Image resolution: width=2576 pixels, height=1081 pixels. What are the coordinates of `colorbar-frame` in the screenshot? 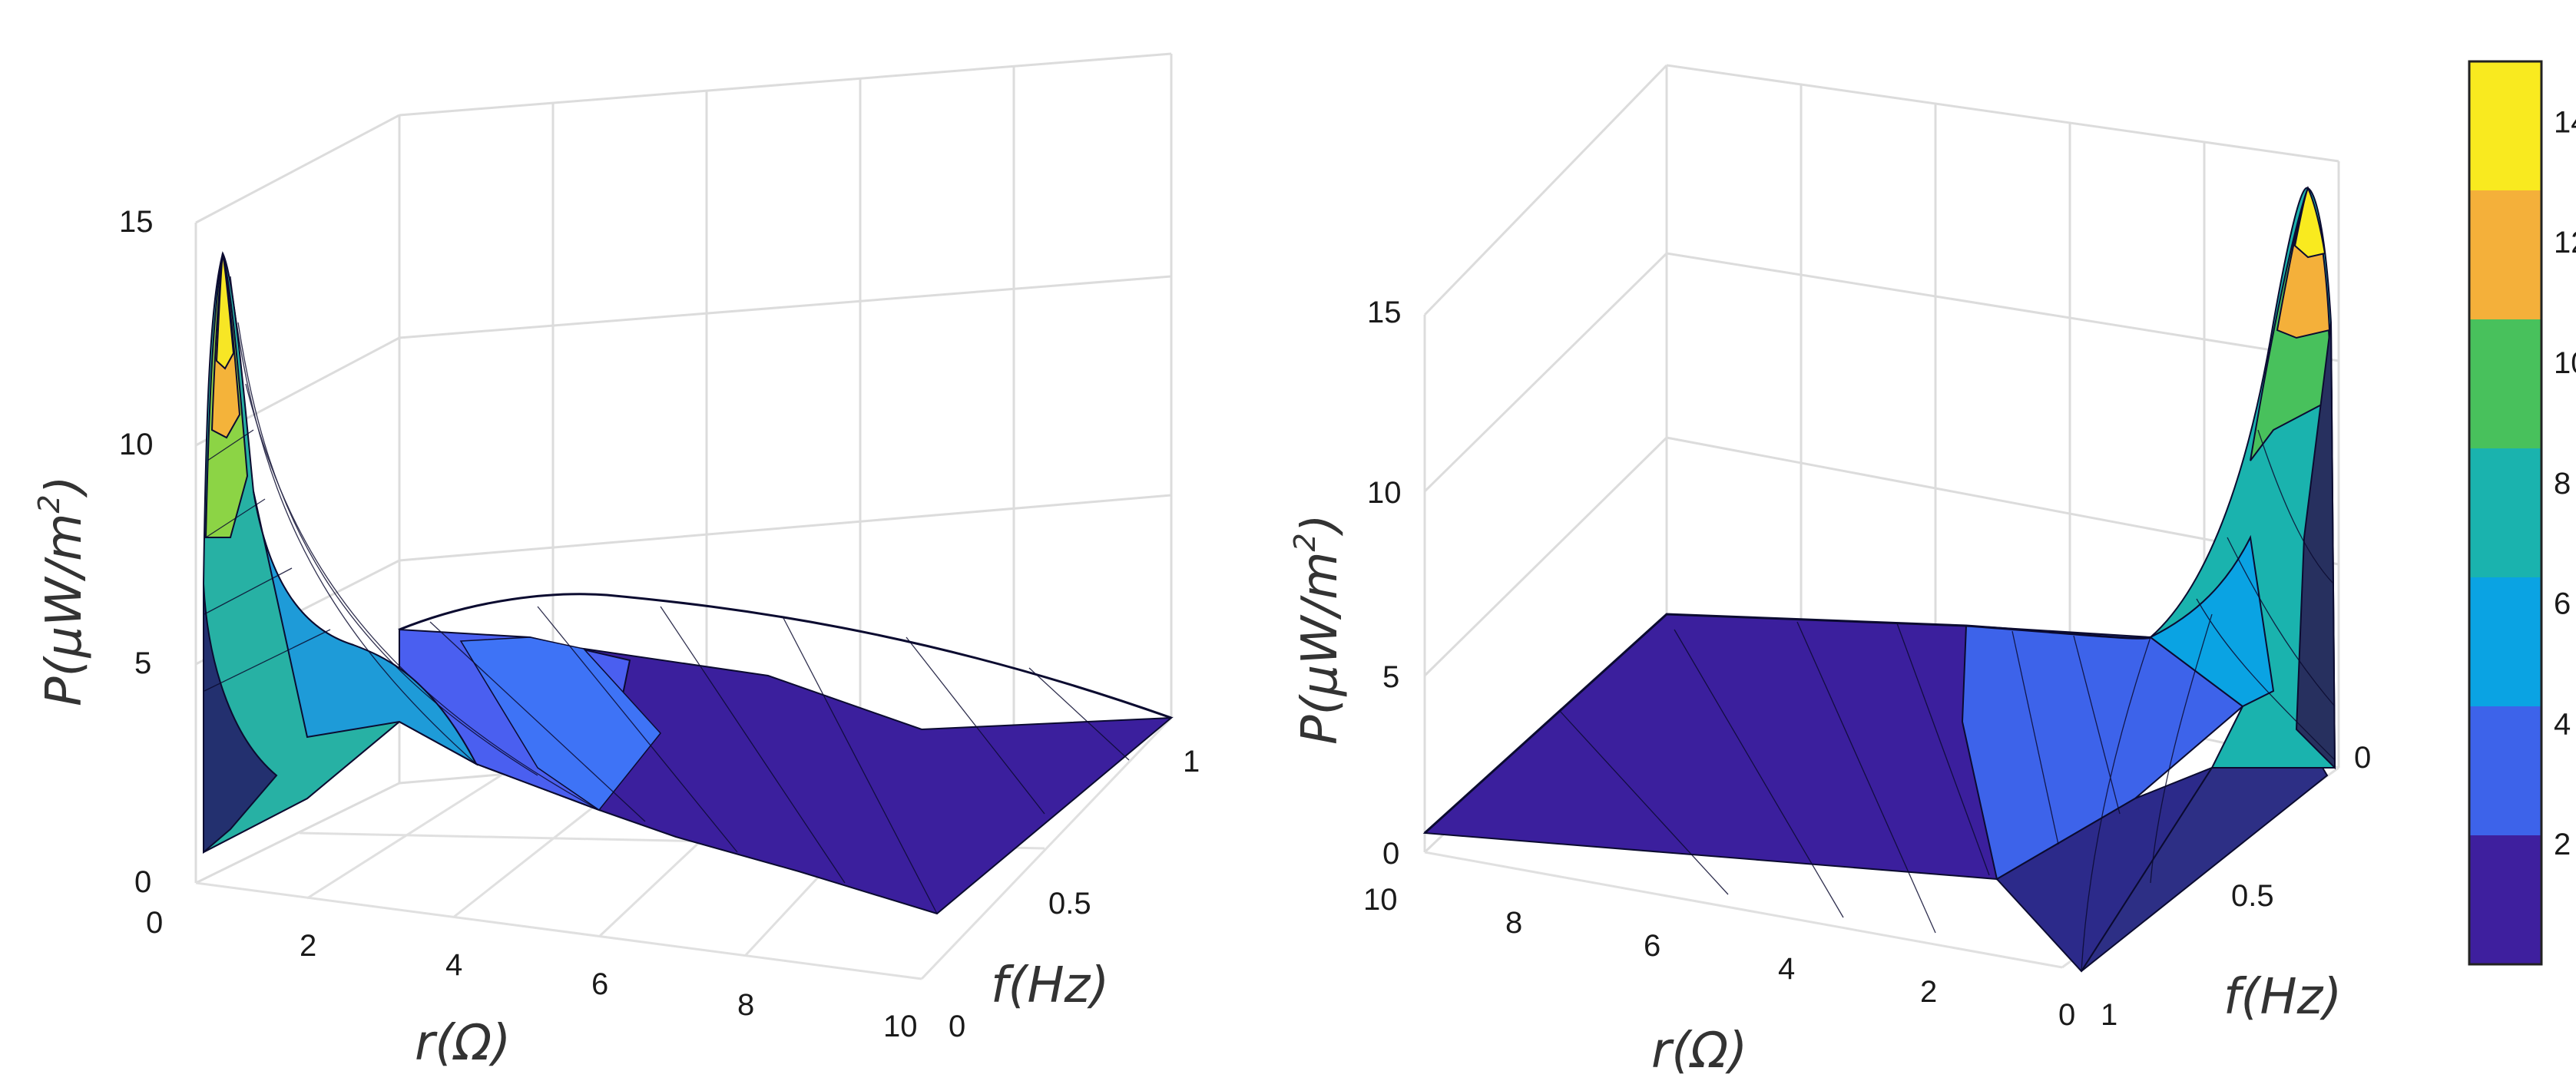 It's located at (2505, 513).